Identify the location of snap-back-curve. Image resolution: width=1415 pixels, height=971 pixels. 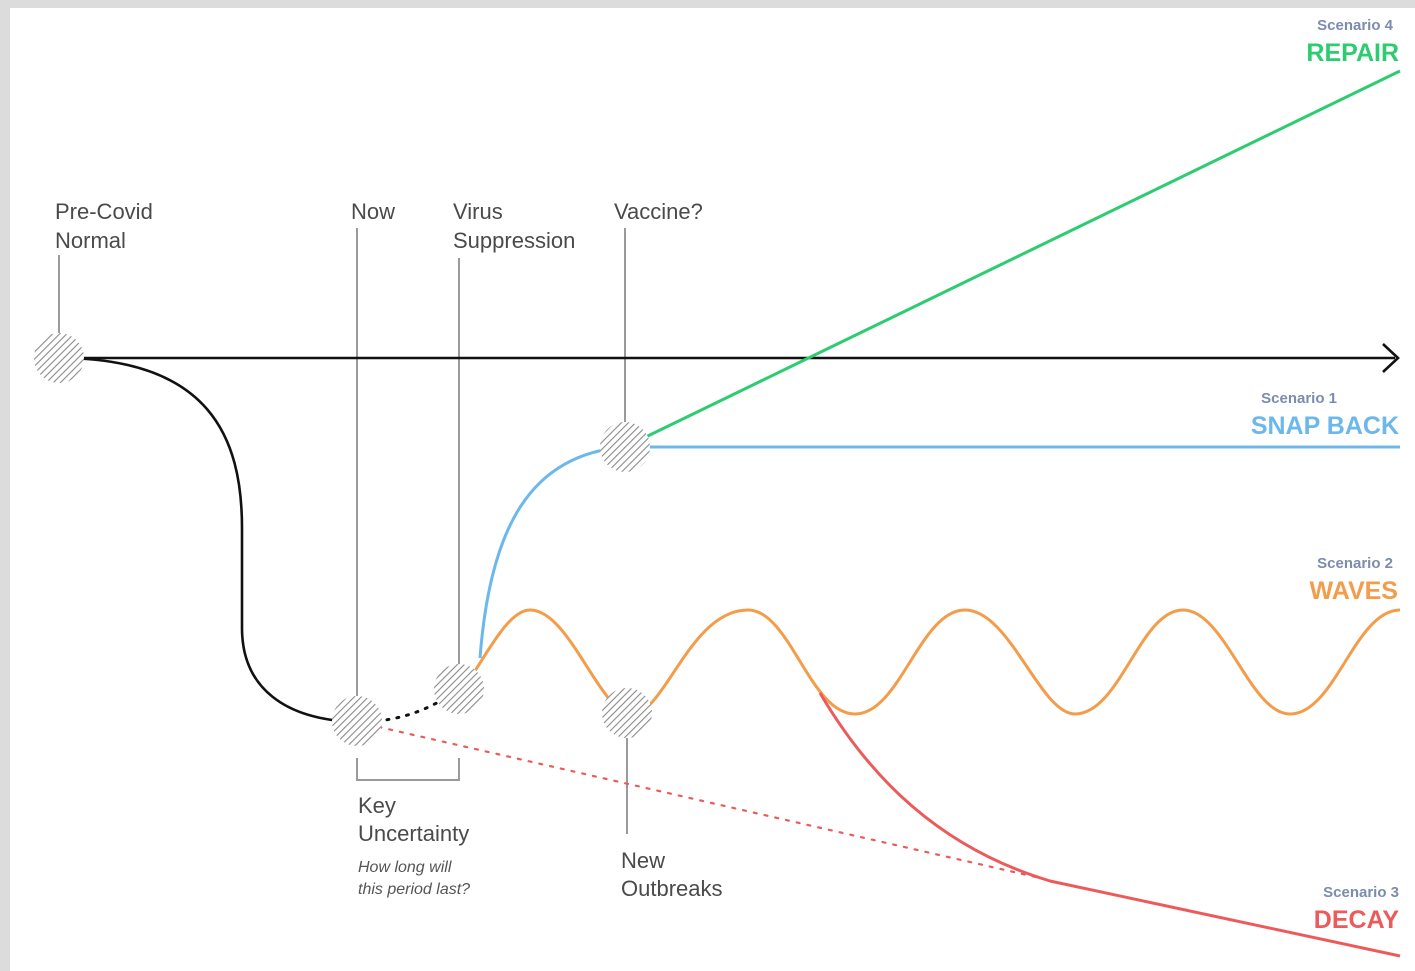
(939, 552).